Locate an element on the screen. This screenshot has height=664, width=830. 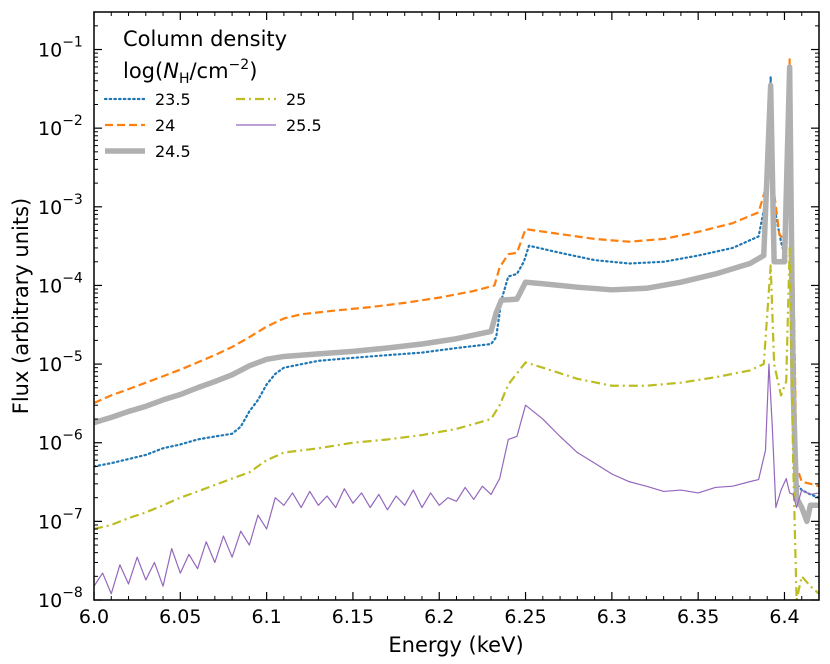
legend-title-n: N is located at coordinates (171, 71).